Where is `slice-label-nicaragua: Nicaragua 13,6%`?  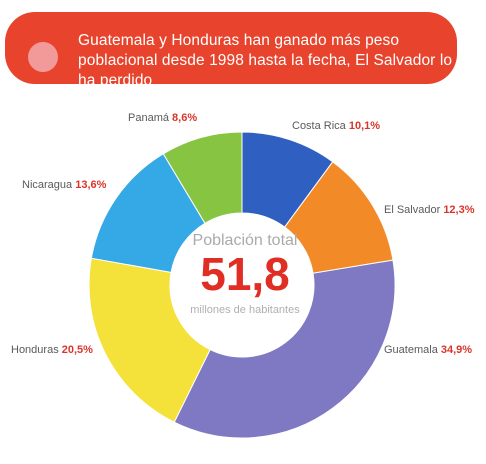
slice-label-nicaragua: Nicaragua 13,6% is located at coordinates (64, 185).